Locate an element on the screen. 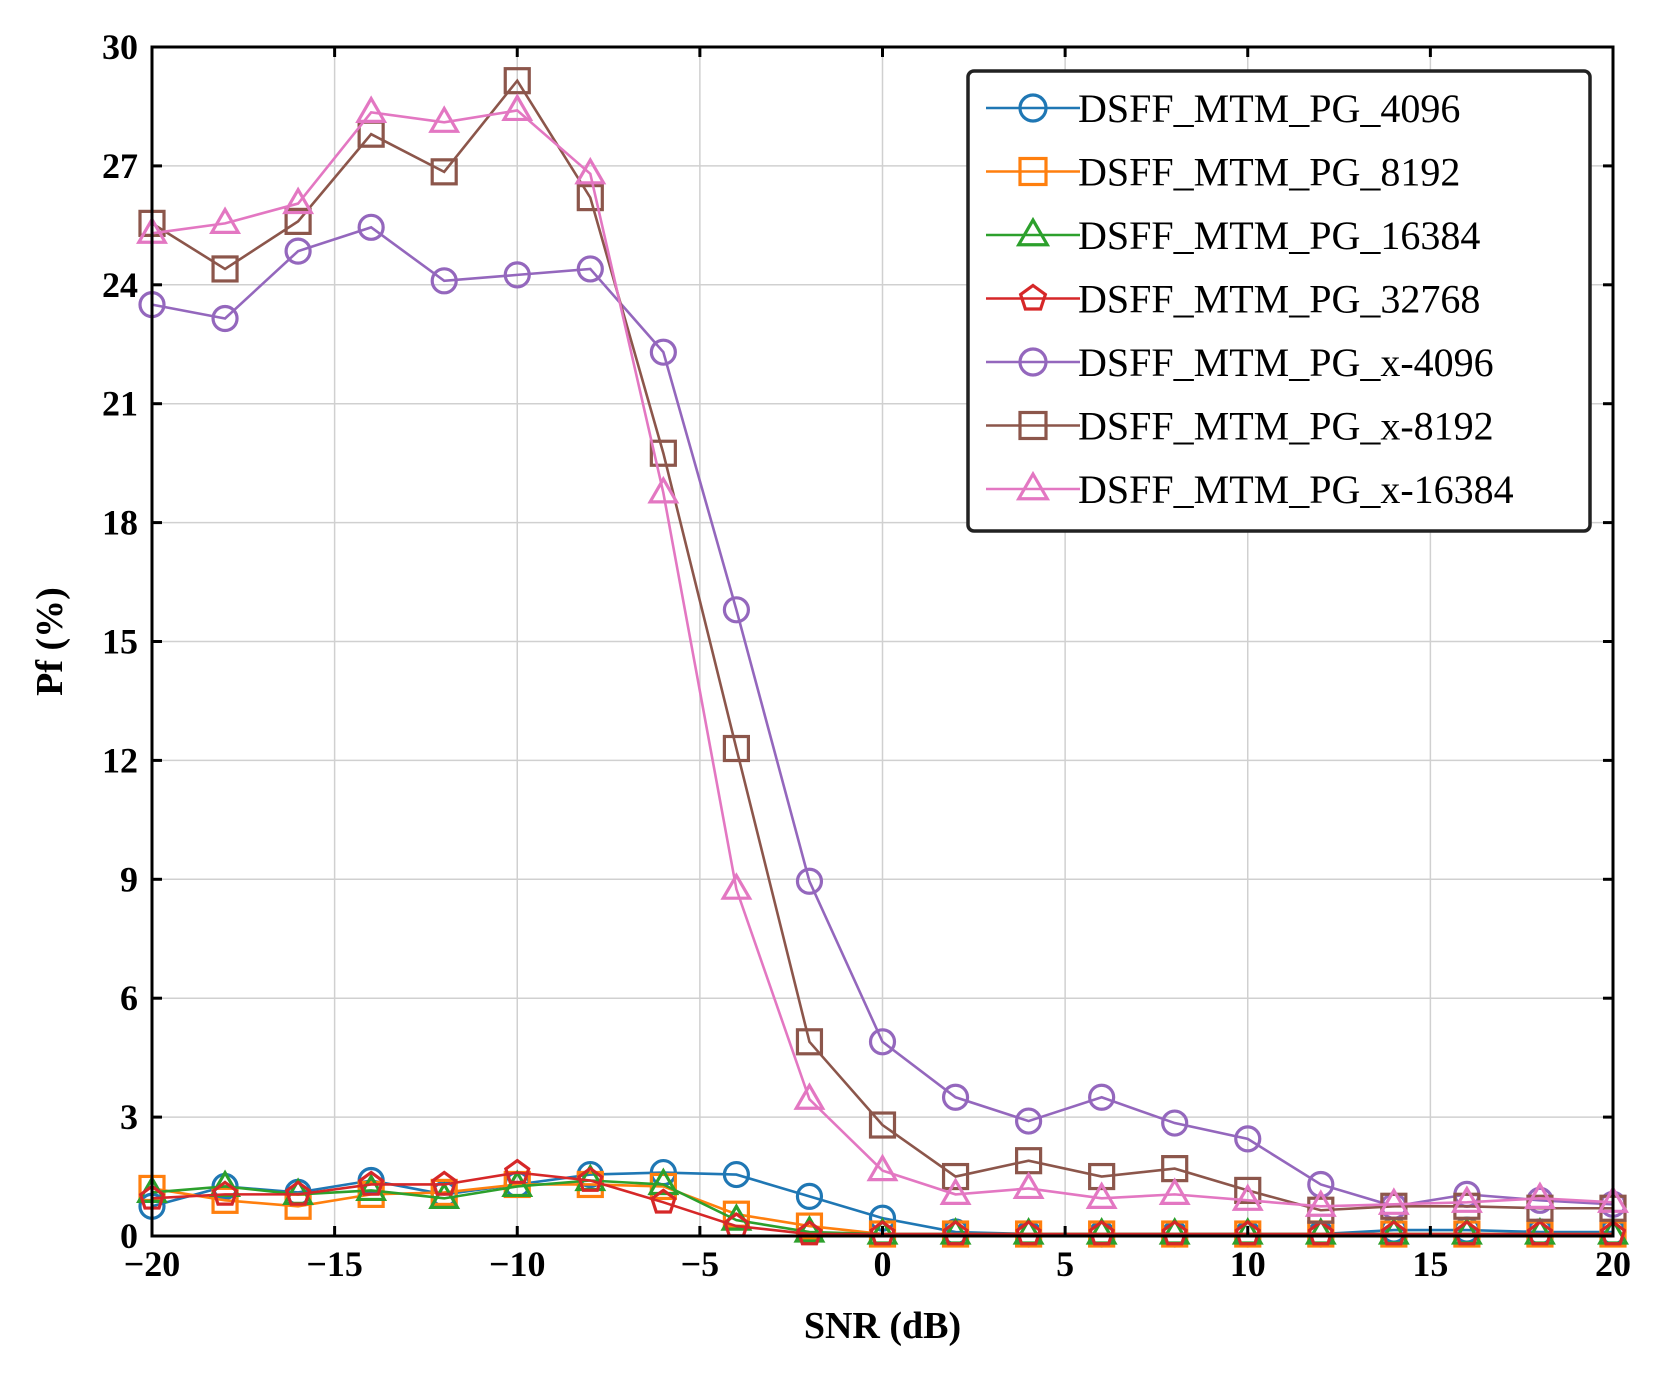 The width and height of the screenshot is (1660, 1375). x-tick-label: 10 is located at coordinates (1248, 1264).